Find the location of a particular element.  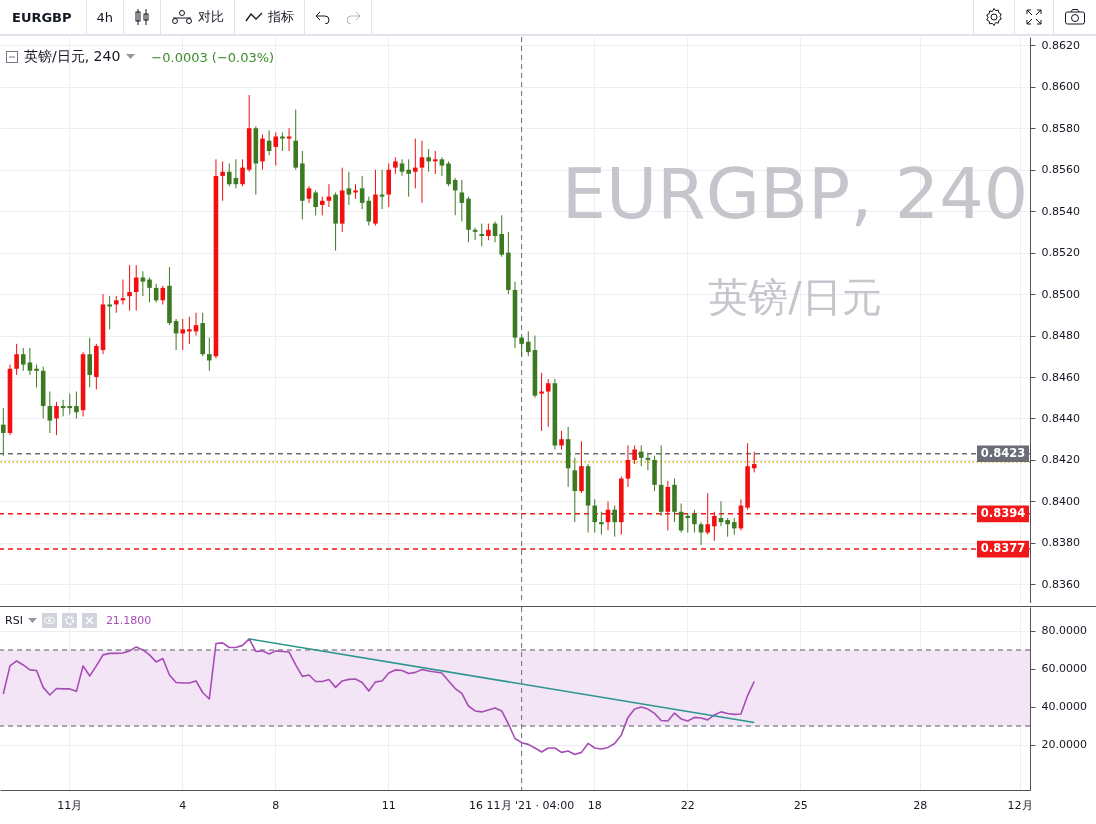

y-tick-label: 0.8460 is located at coordinates (1060, 377).